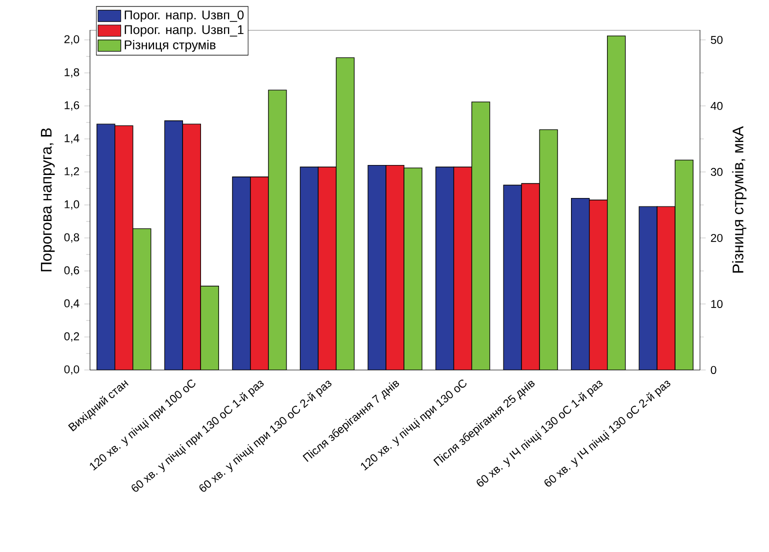  What do you see at coordinates (72, 271) in the screenshot?
I see `y-tick-label: 0,6` at bounding box center [72, 271].